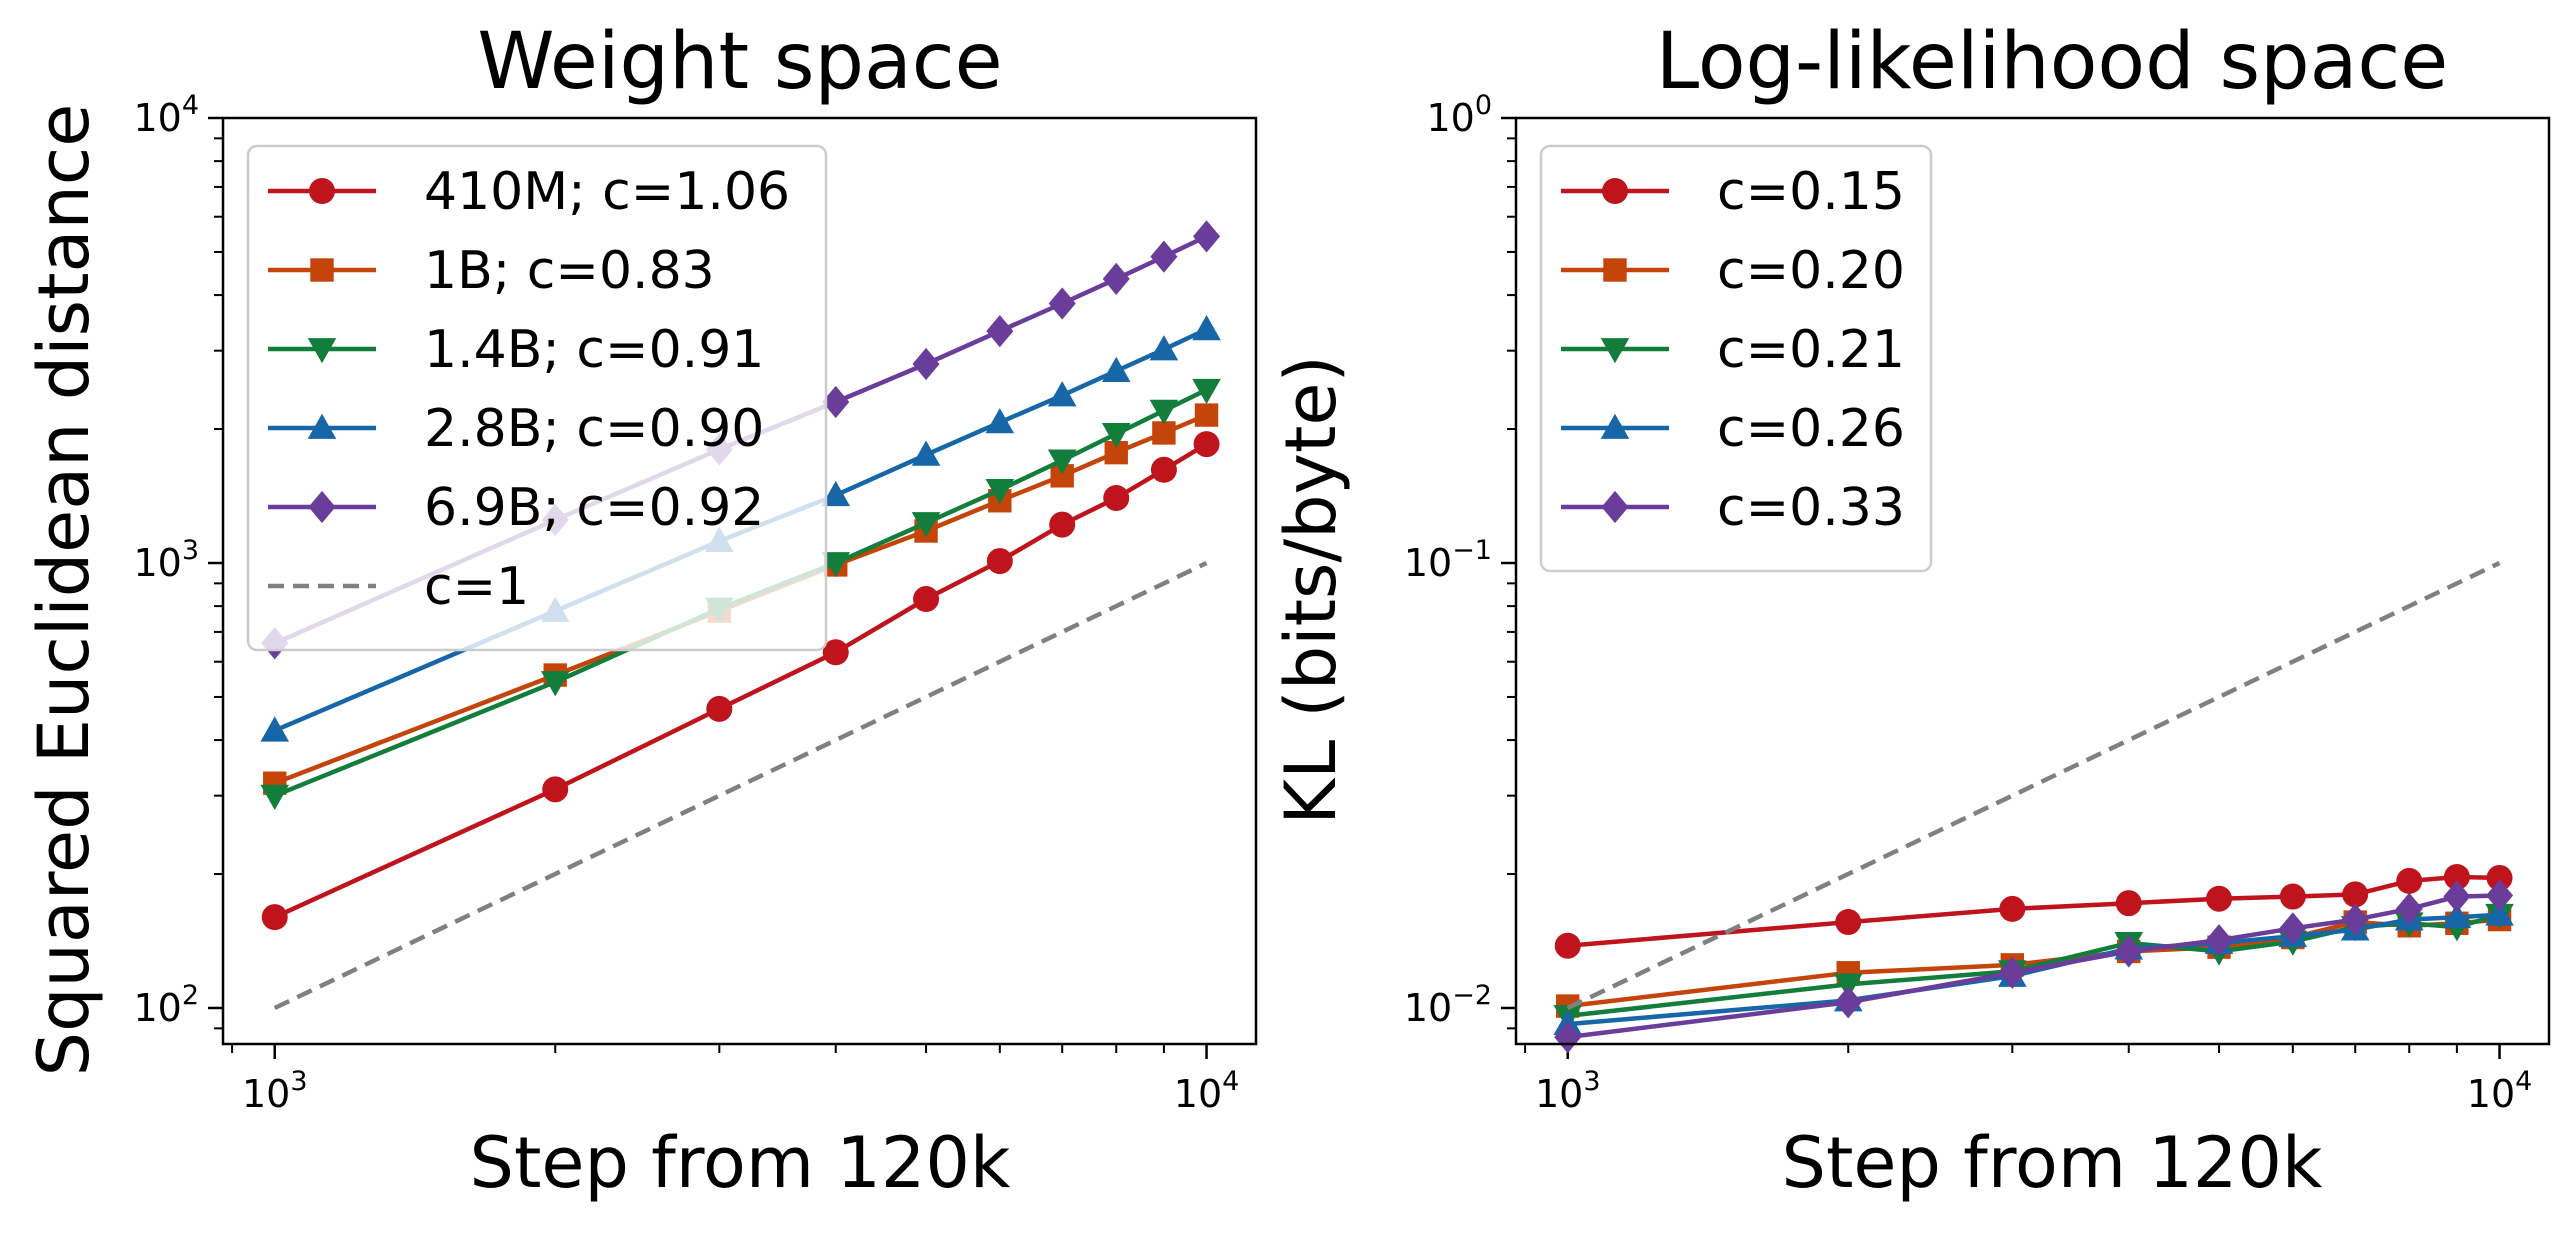 The image size is (2576, 1234). What do you see at coordinates (1811, 192) in the screenshot?
I see `legend-label: c=0.15` at bounding box center [1811, 192].